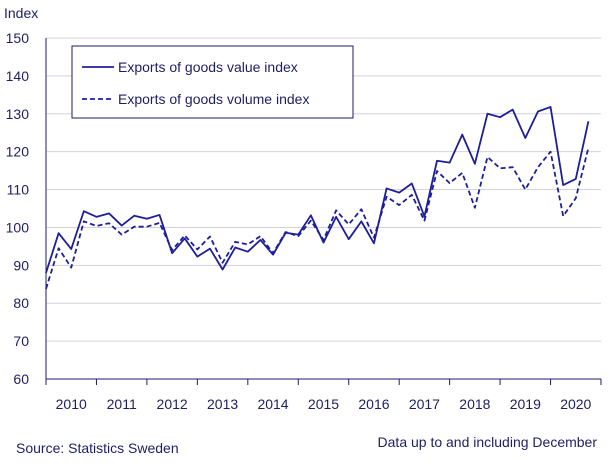  Describe the element at coordinates (18, 114) in the screenshot. I see `y-tick-label: 130` at that location.